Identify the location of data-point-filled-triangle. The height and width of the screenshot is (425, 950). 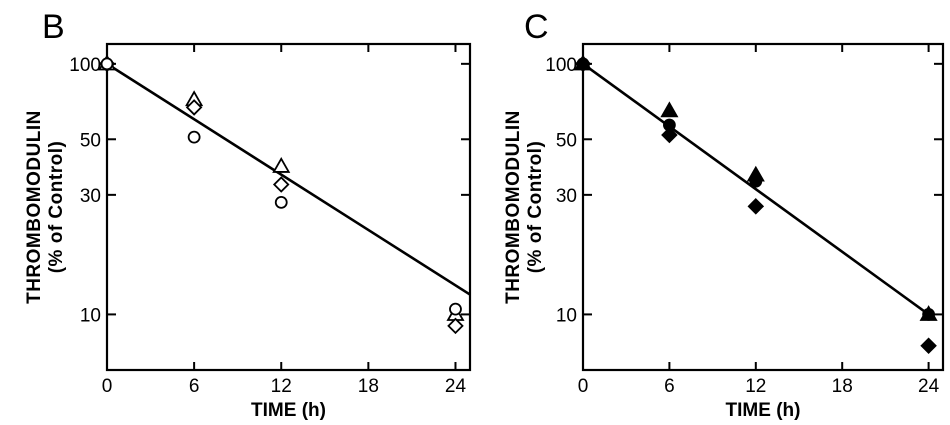
(669, 109).